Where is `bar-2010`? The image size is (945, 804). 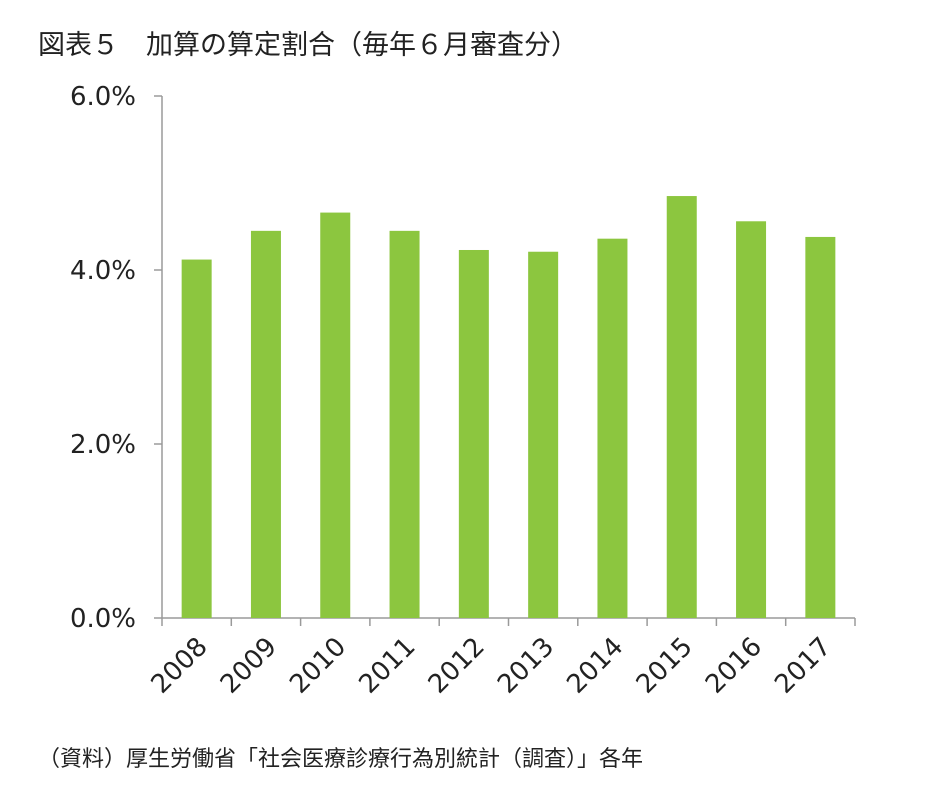
bar-2010 is located at coordinates (335, 415).